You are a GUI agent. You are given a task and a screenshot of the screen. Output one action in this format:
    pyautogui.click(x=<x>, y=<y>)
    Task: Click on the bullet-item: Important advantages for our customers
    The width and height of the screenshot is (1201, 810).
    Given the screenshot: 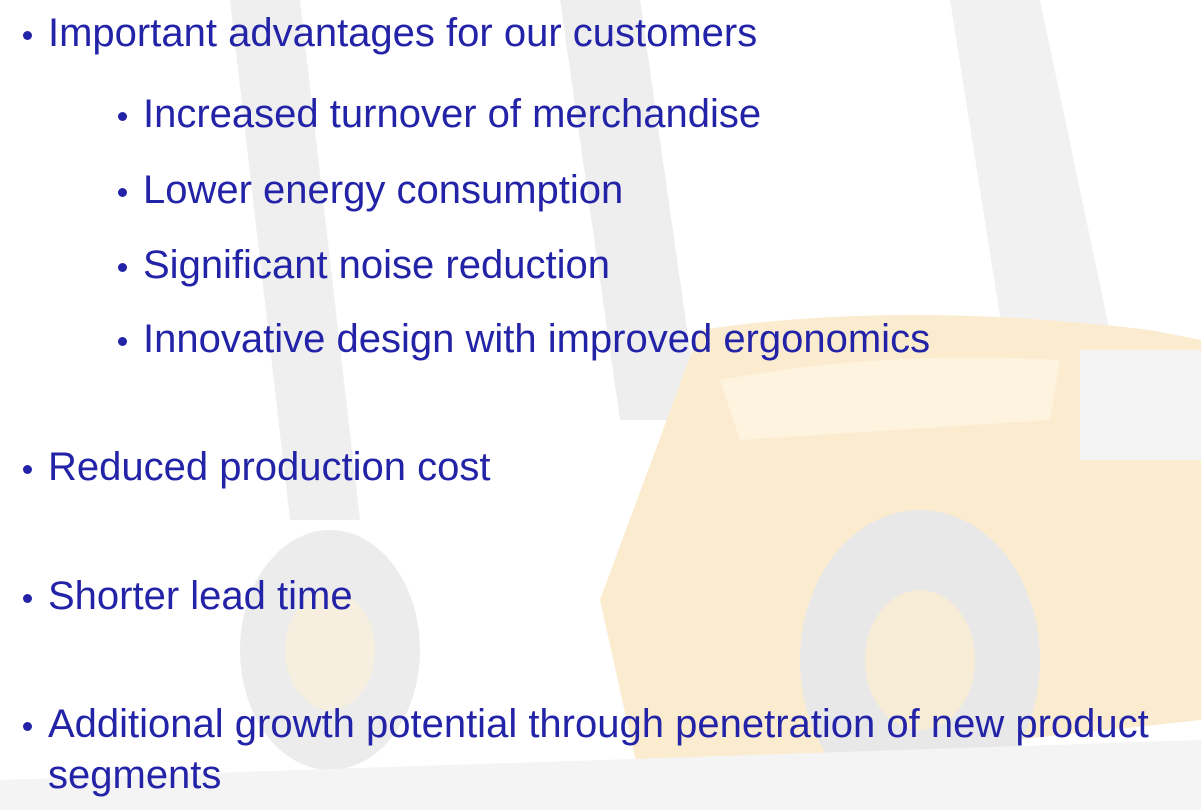 What is the action you would take?
    pyautogui.click(x=390, y=33)
    